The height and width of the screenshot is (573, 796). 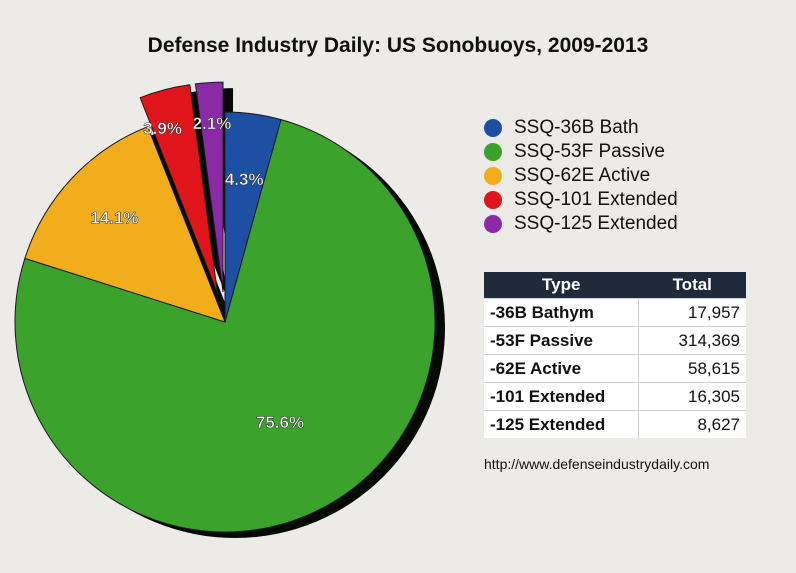 I want to click on pie-slice-label: 4.3%, so click(x=244, y=179).